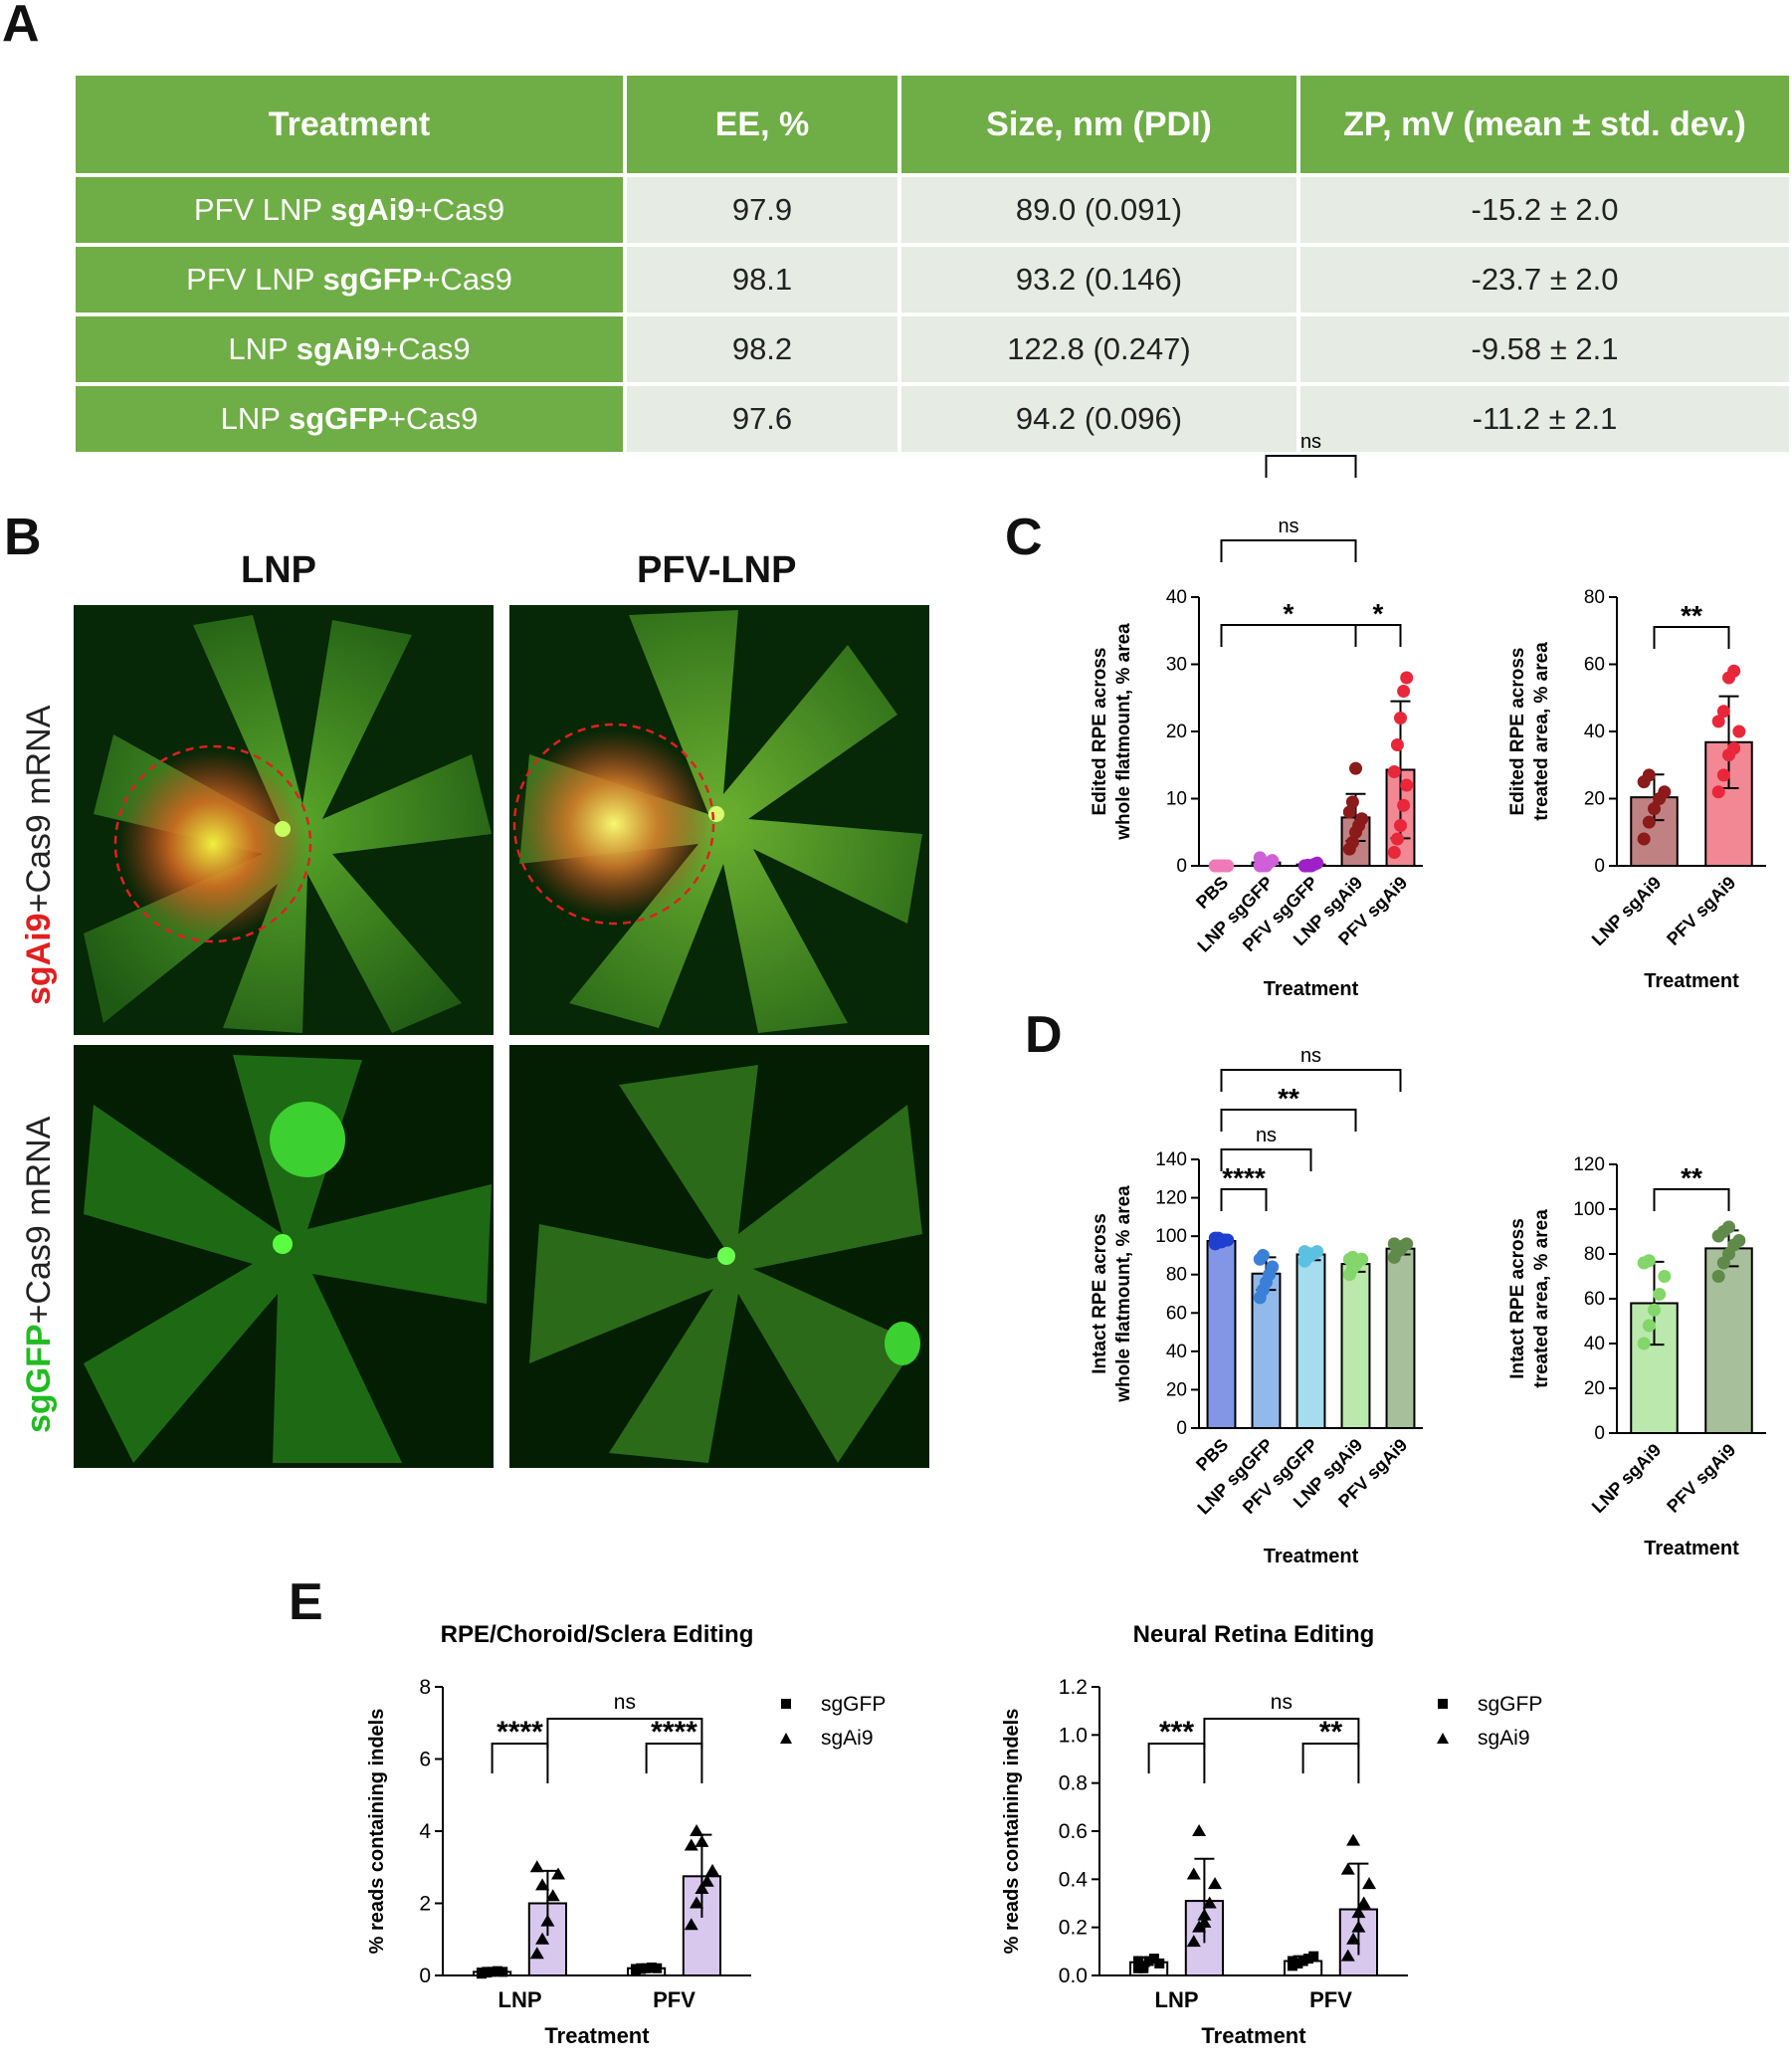  Describe the element at coordinates (1171, 1236) in the screenshot. I see `y-tick-label: 100` at that location.